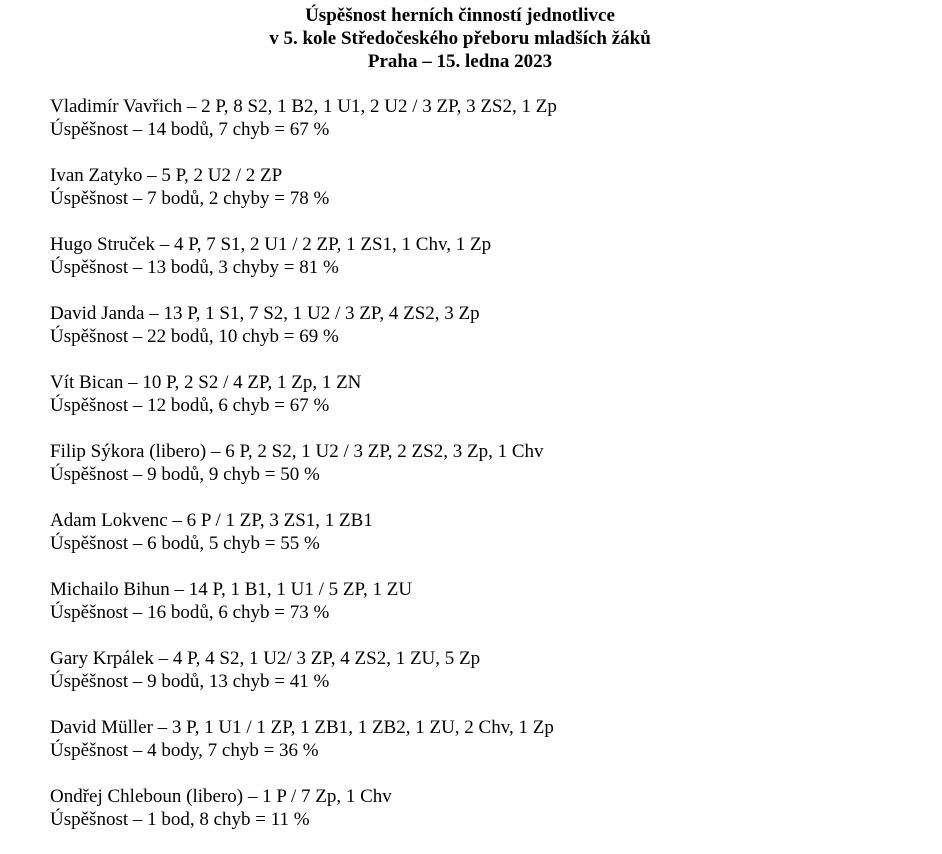 This screenshot has width=942, height=854. Describe the element at coordinates (190, 681) in the screenshot. I see `player-success: Úspěšnost – 9 bodů, 13 chyb = 41 %` at that location.